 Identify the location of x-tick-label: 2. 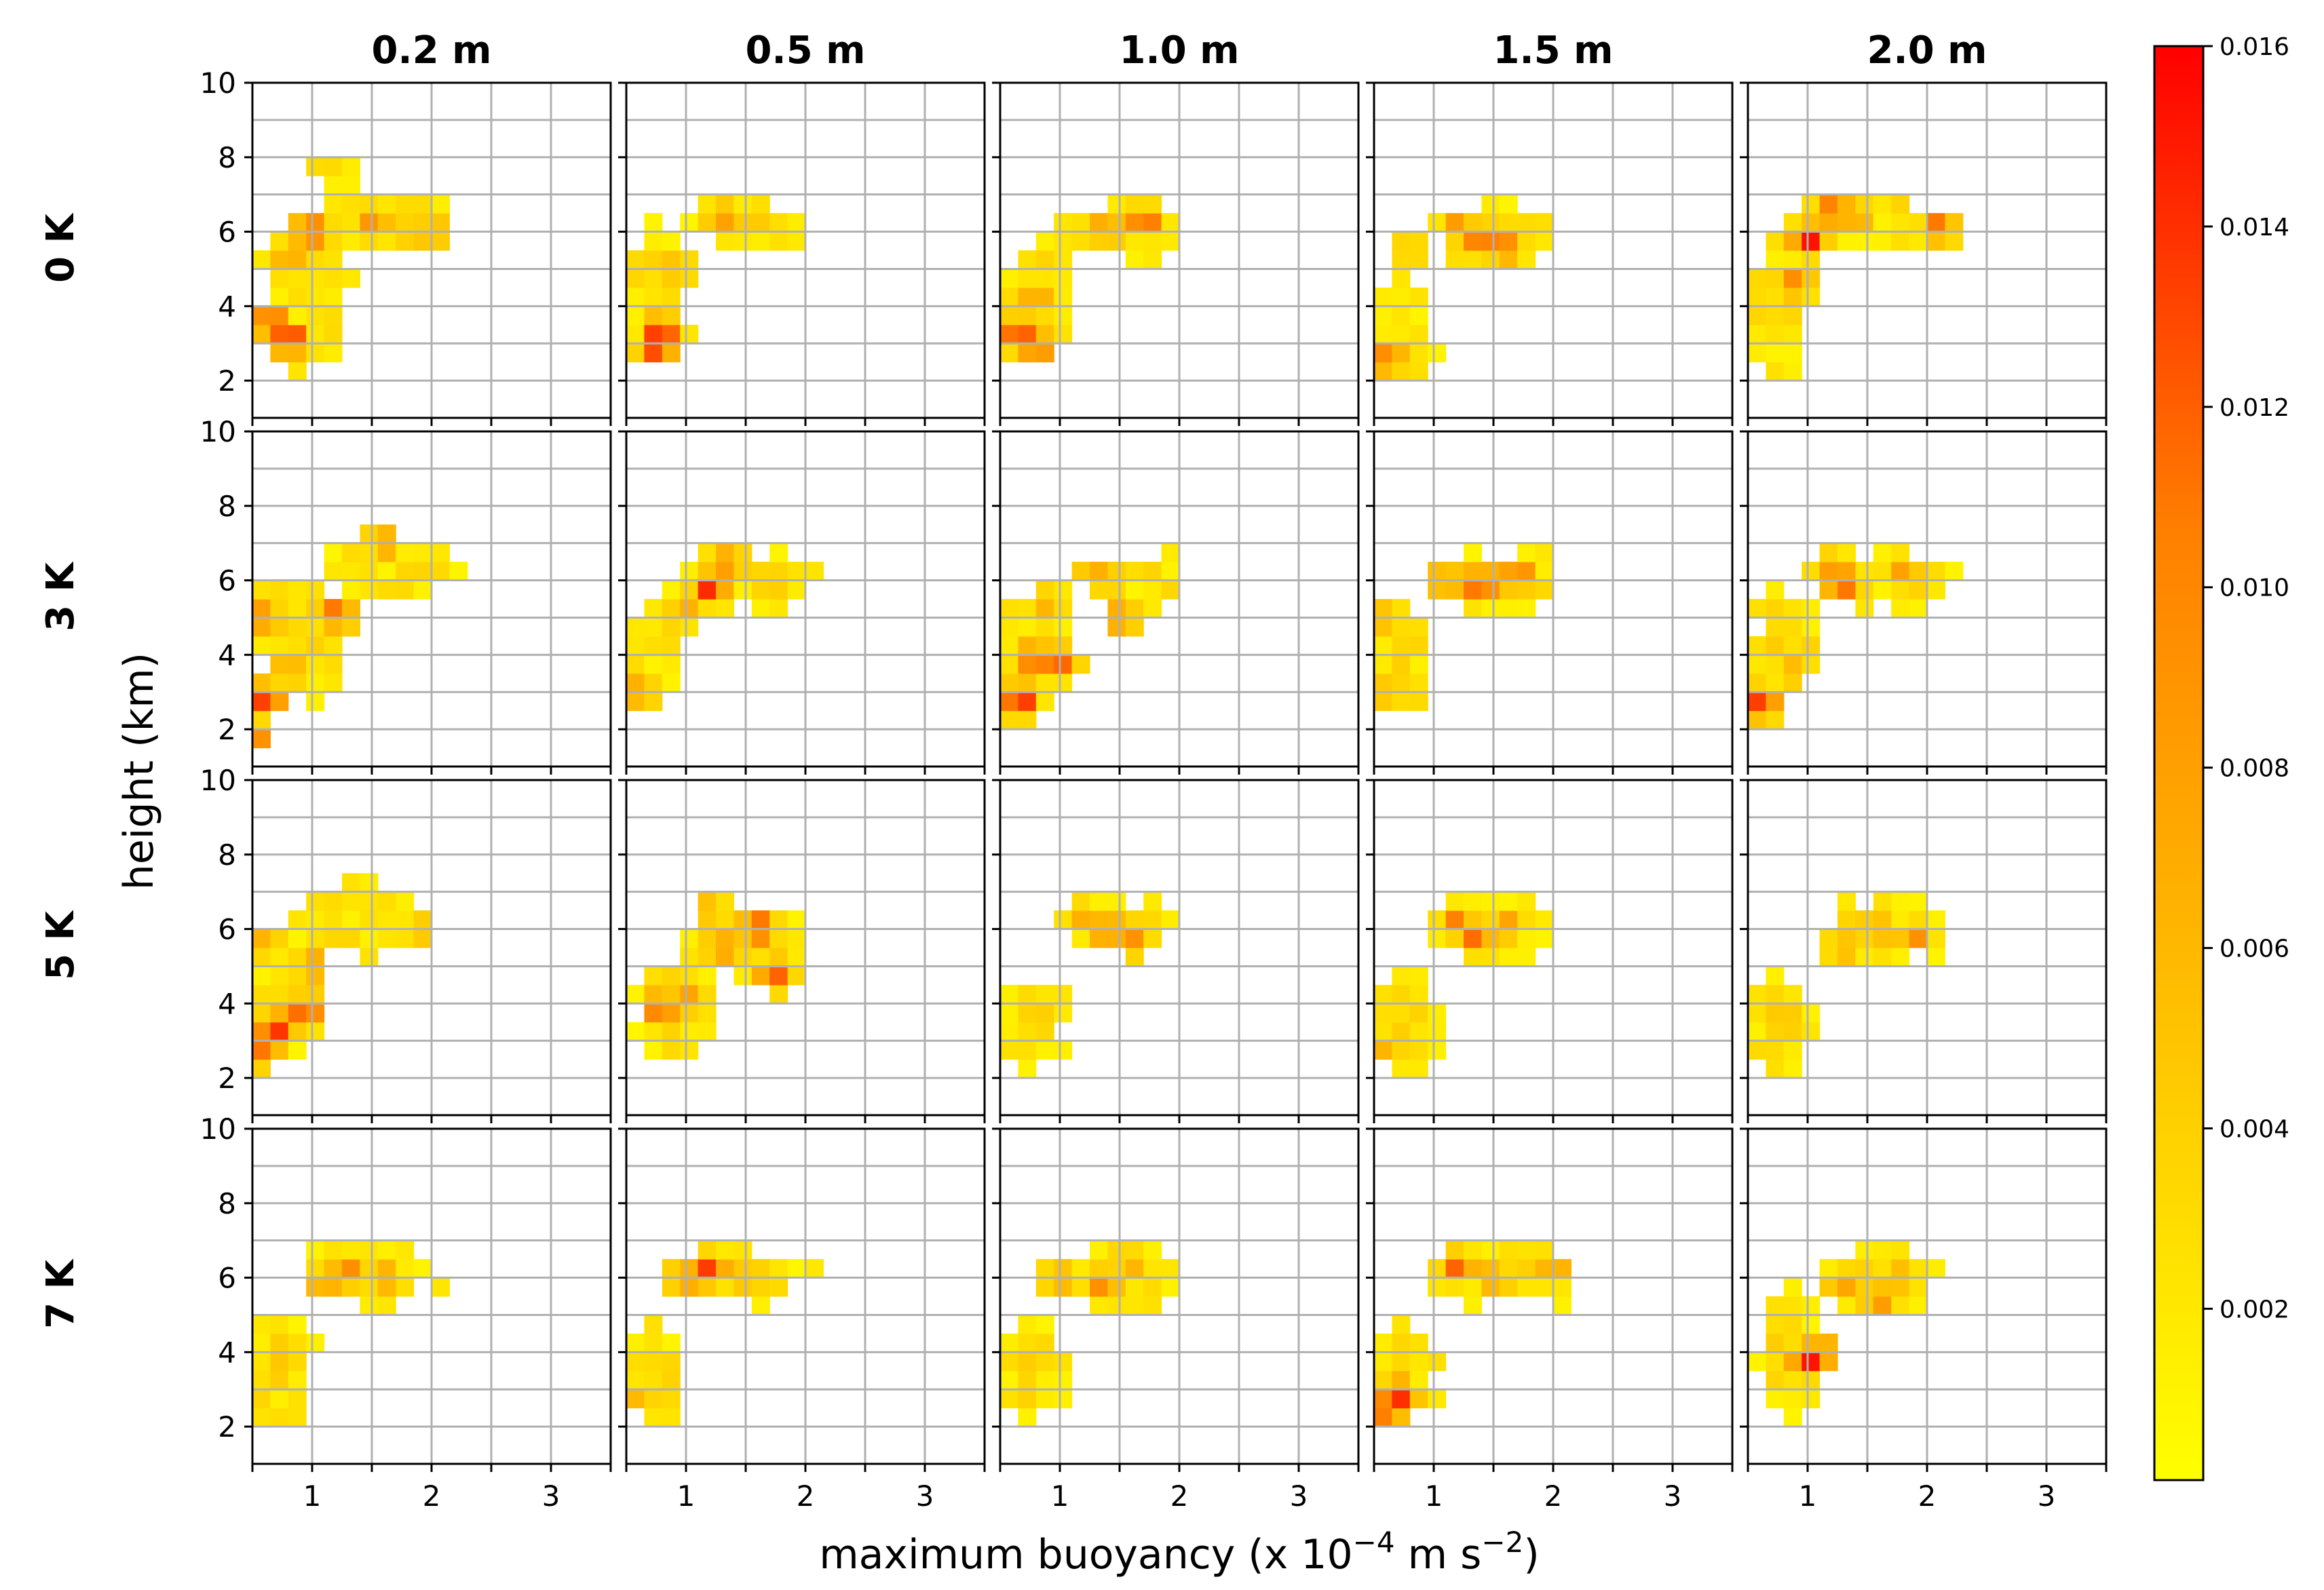
(1179, 1496).